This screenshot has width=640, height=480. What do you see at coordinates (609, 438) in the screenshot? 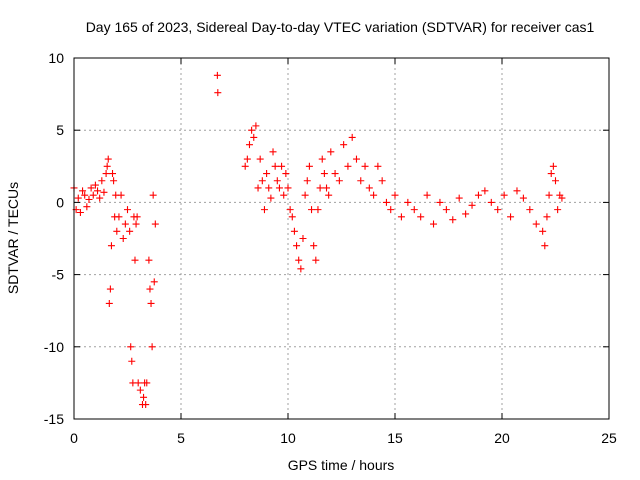
I see `x-tick-label: 25` at bounding box center [609, 438].